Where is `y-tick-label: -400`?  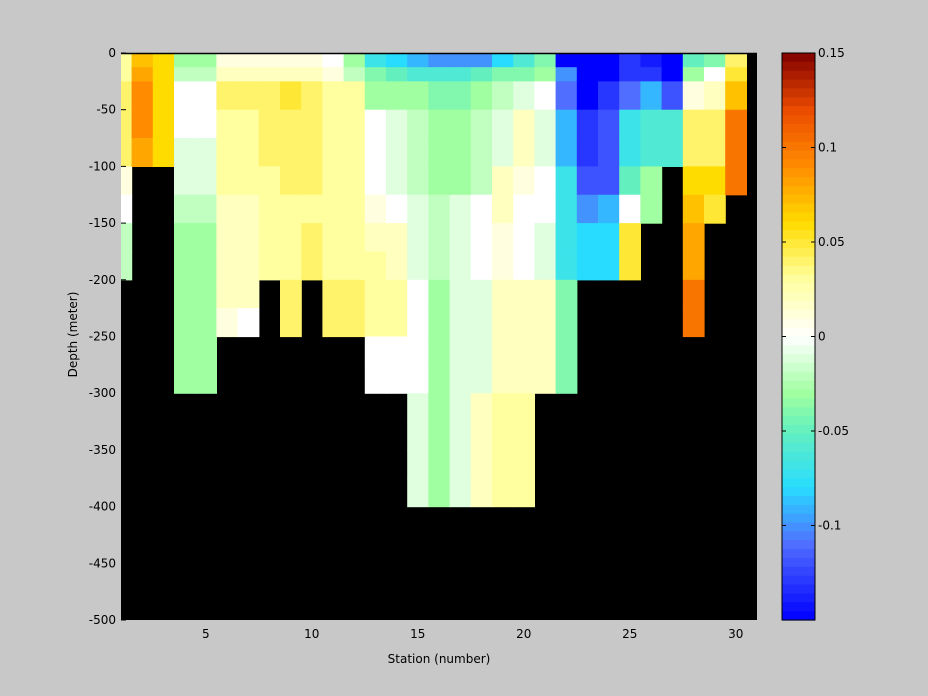
y-tick-label: -400 is located at coordinates (102, 507).